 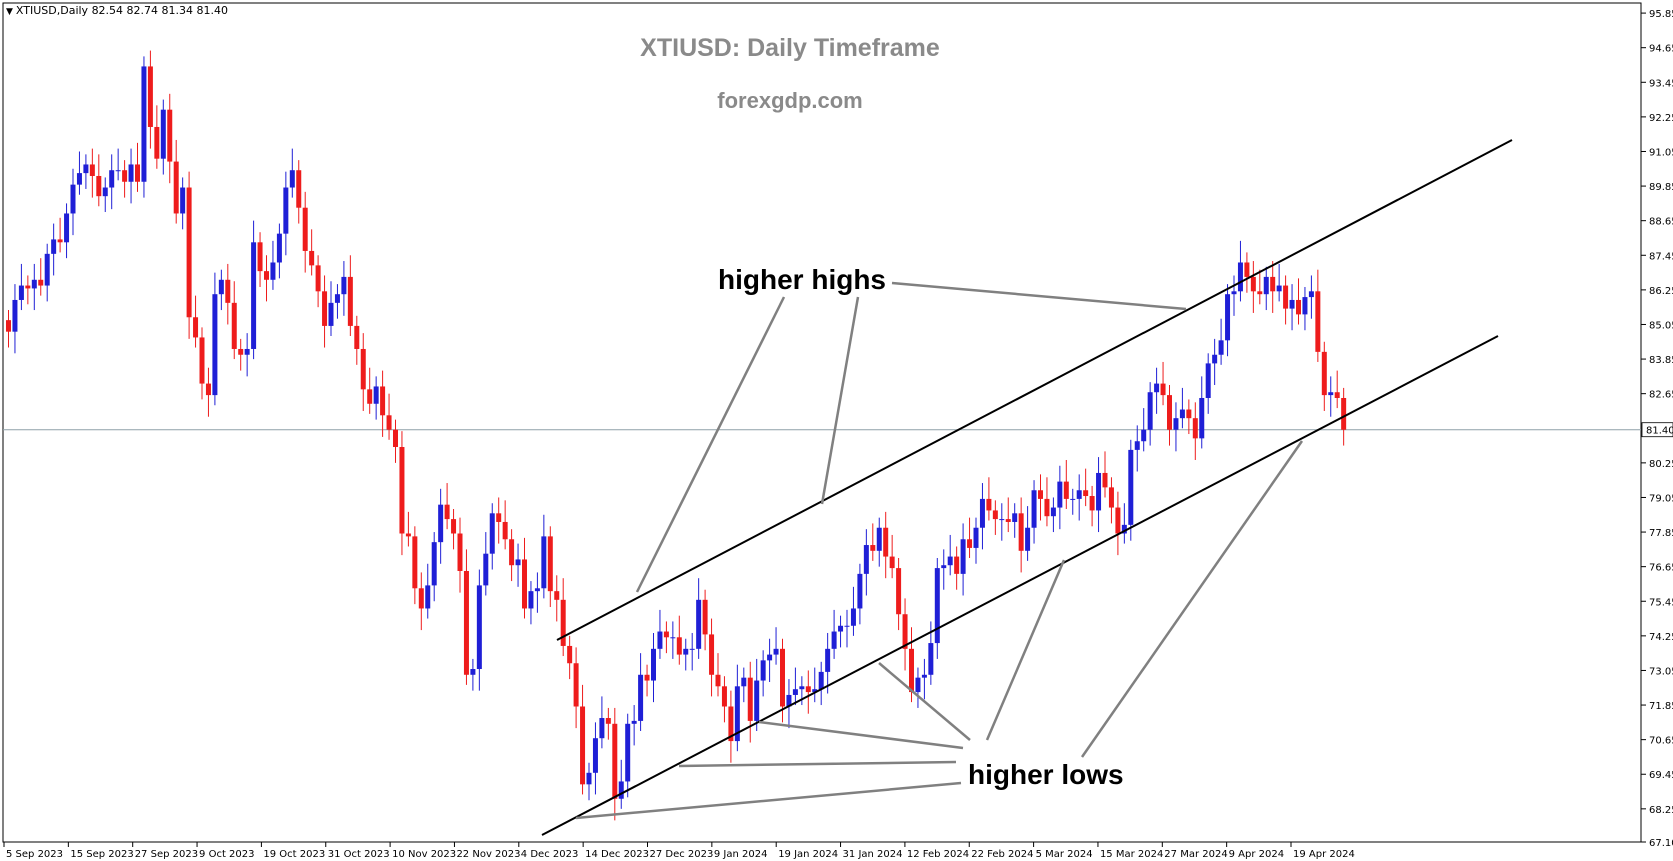 What do you see at coordinates (1661, 291) in the screenshot?
I see `y-tick-label: 86.25` at bounding box center [1661, 291].